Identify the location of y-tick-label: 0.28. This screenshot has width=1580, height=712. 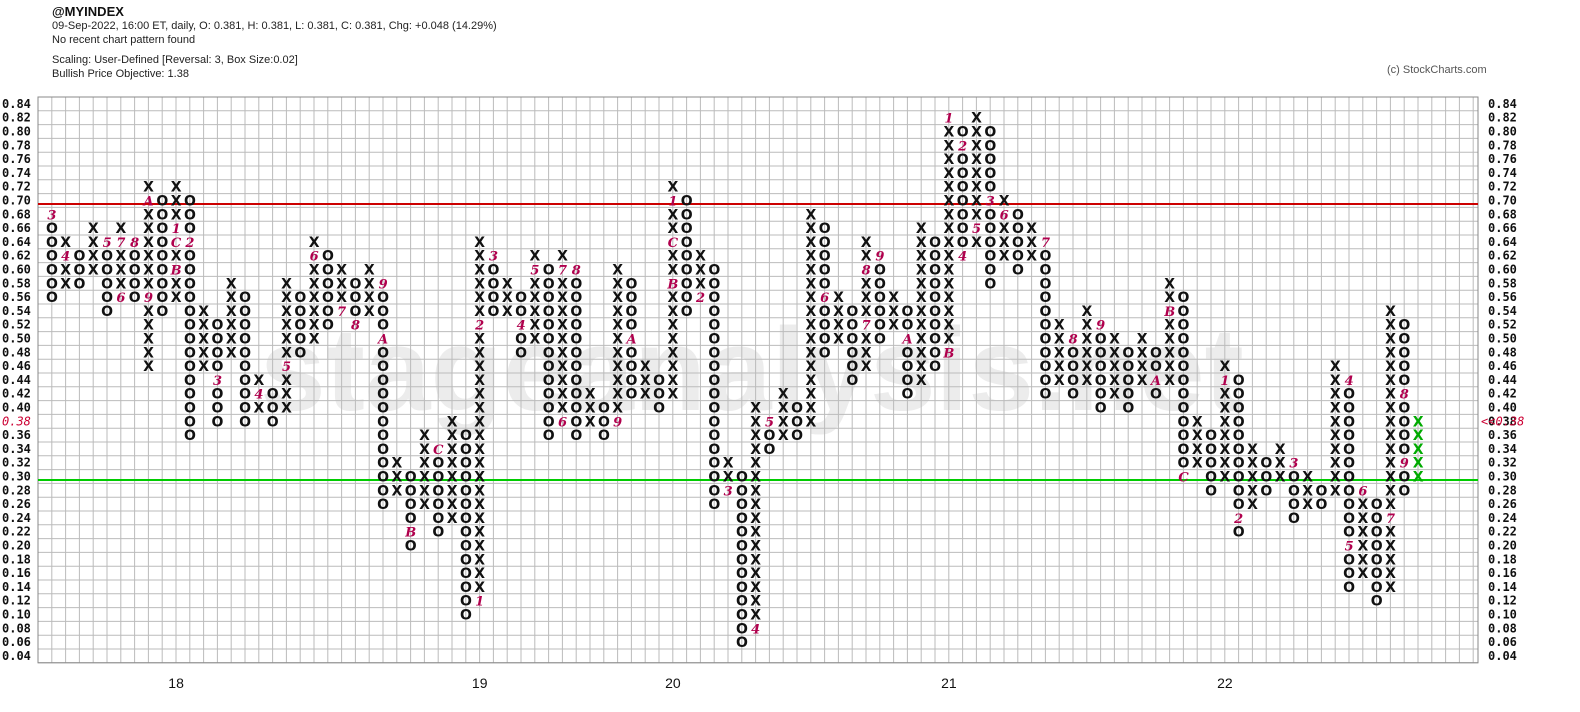
(16, 490).